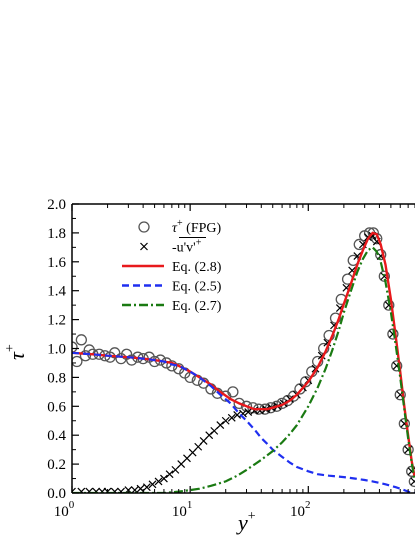 The width and height of the screenshot is (415, 537). I want to click on y-tick-label: 0.6, so click(56, 407).